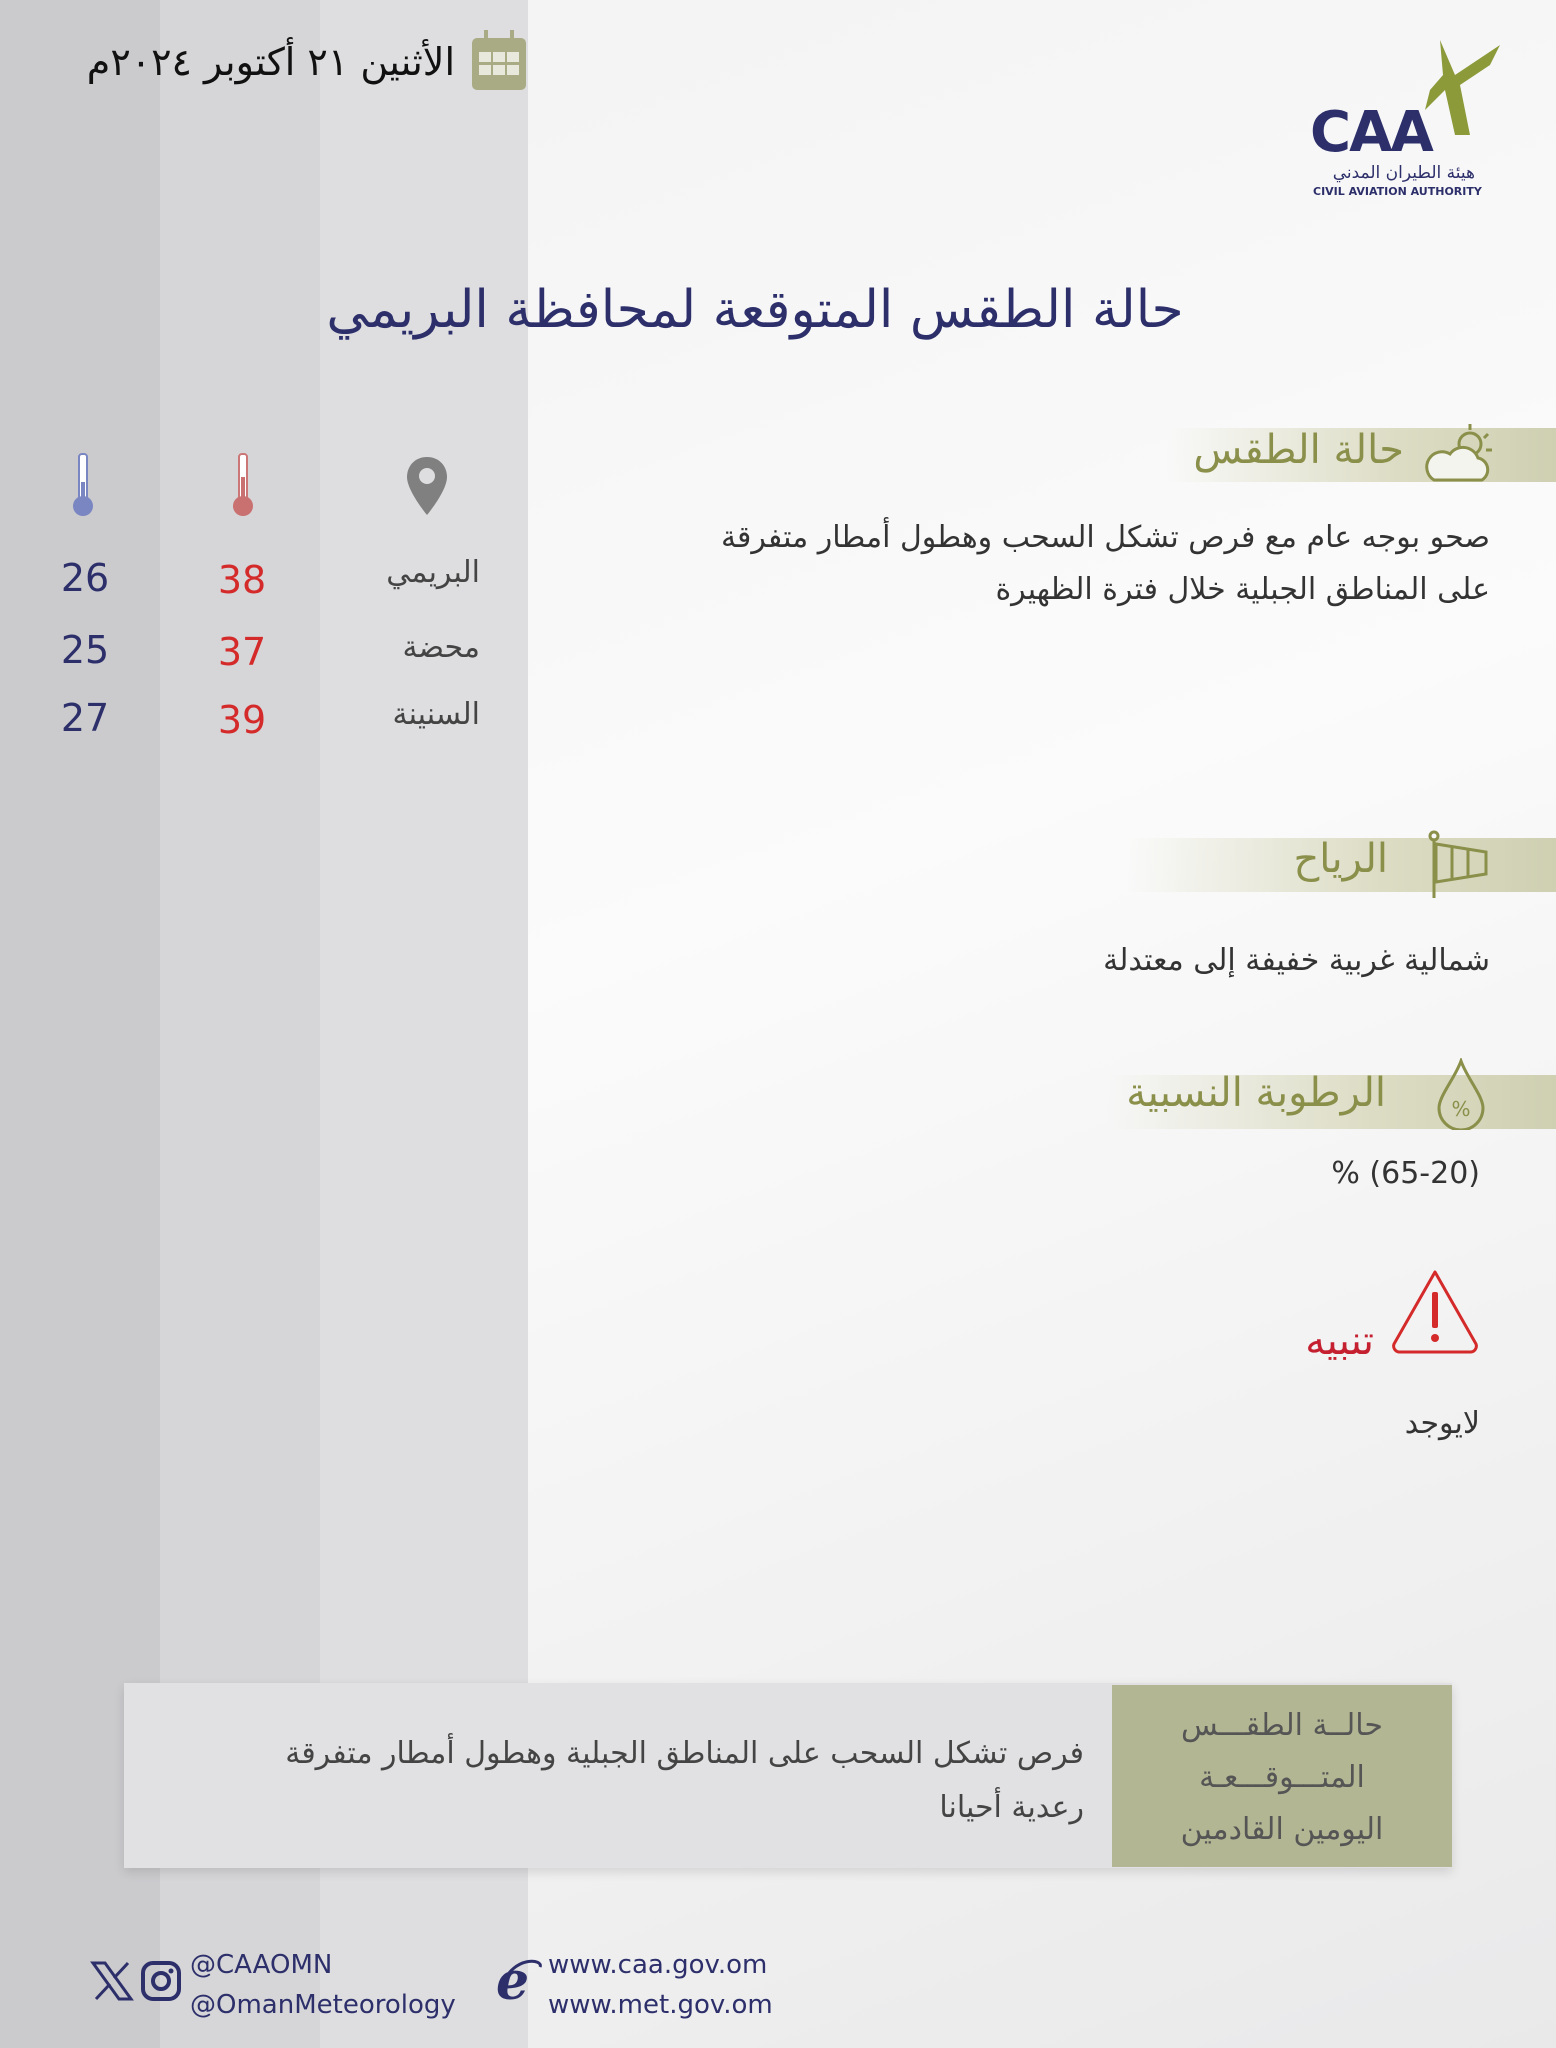  I want to click on weather-heading: حالة الطقس, so click(1298, 450).